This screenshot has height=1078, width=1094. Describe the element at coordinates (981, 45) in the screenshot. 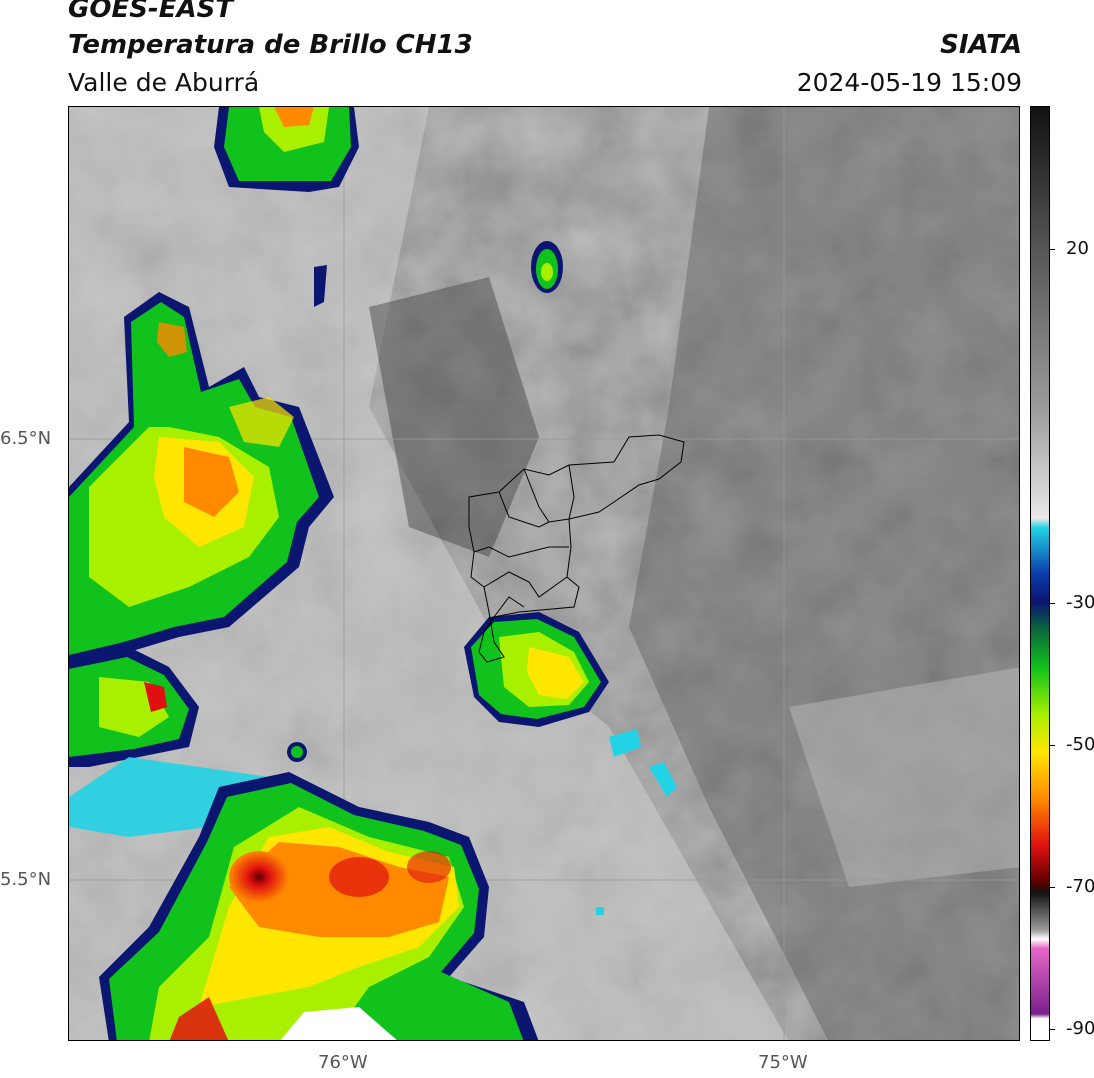

I see `brand-label: SIATA` at that location.